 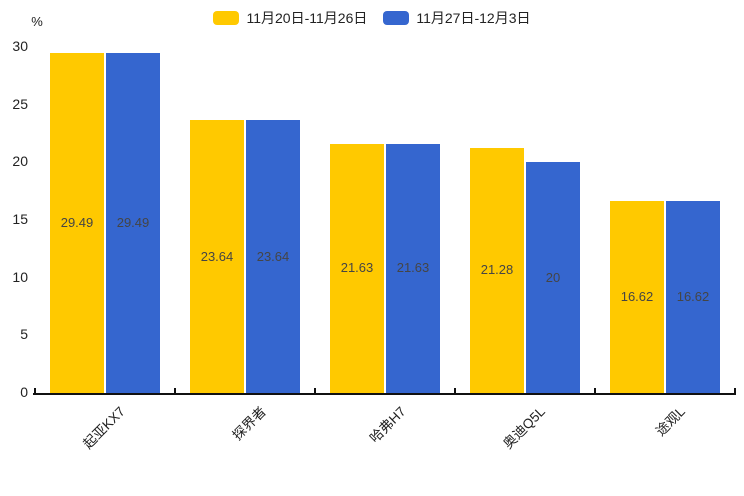 What do you see at coordinates (104, 427) in the screenshot?
I see `x-axis-category-label: 起亚KX7` at bounding box center [104, 427].